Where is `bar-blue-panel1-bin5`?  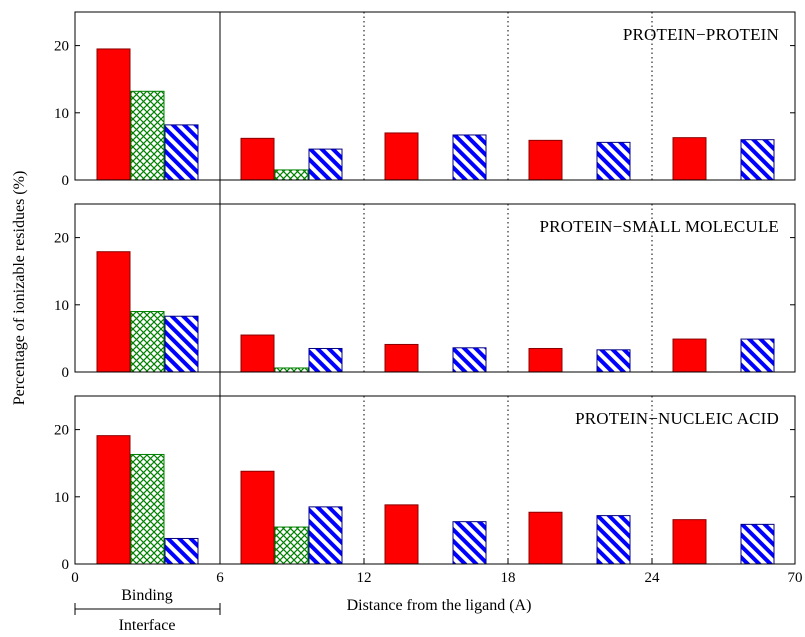 bar-blue-panel1-bin5 is located at coordinates (757, 160).